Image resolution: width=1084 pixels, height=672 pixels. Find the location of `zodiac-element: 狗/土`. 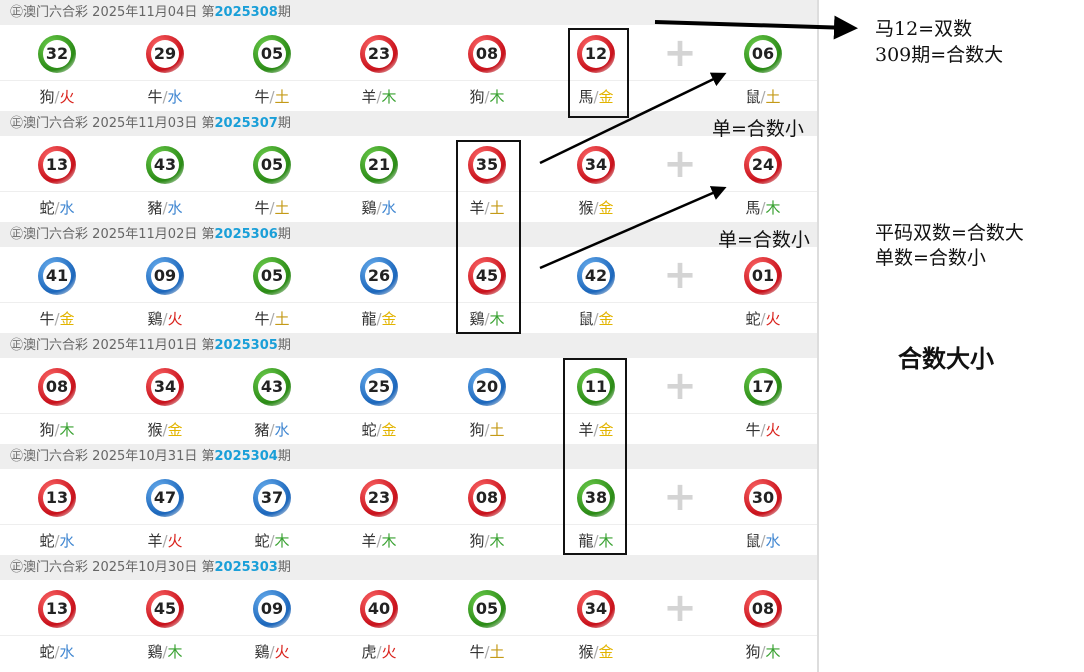

zodiac-element: 狗/土 is located at coordinates (487, 430).